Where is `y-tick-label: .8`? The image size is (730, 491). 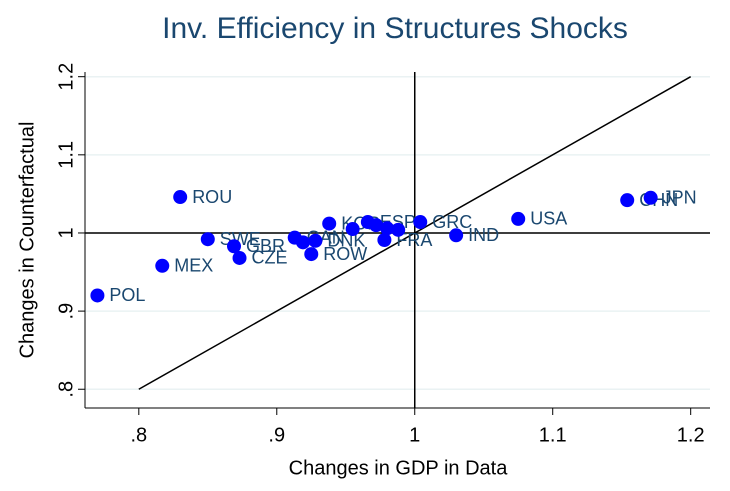
y-tick-label: .8 is located at coordinates (66, 389).